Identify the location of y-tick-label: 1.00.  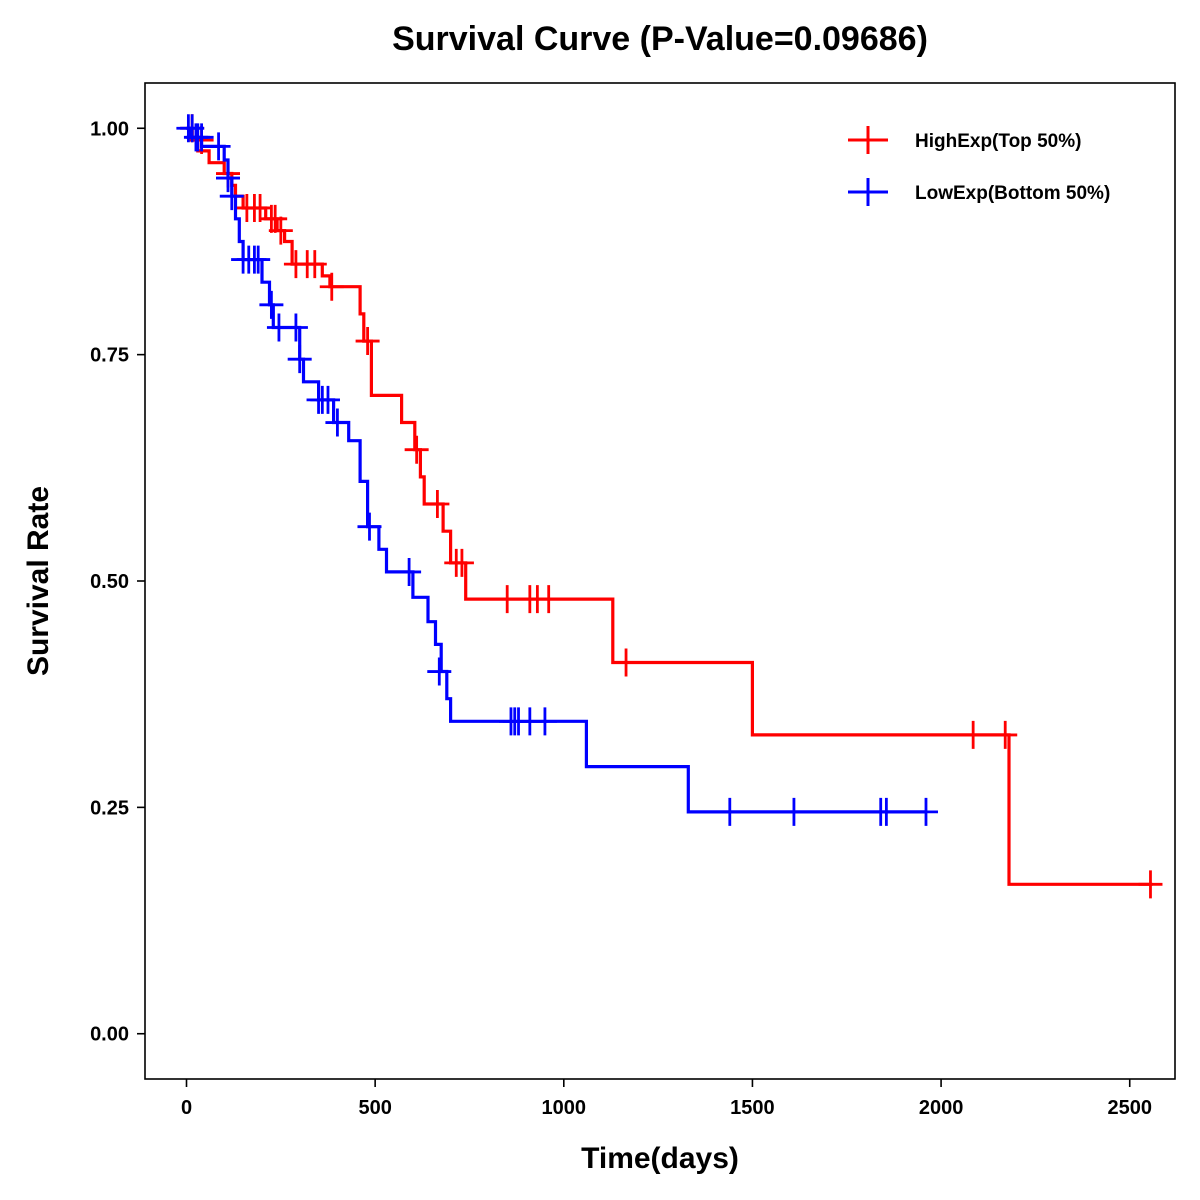
(109, 129).